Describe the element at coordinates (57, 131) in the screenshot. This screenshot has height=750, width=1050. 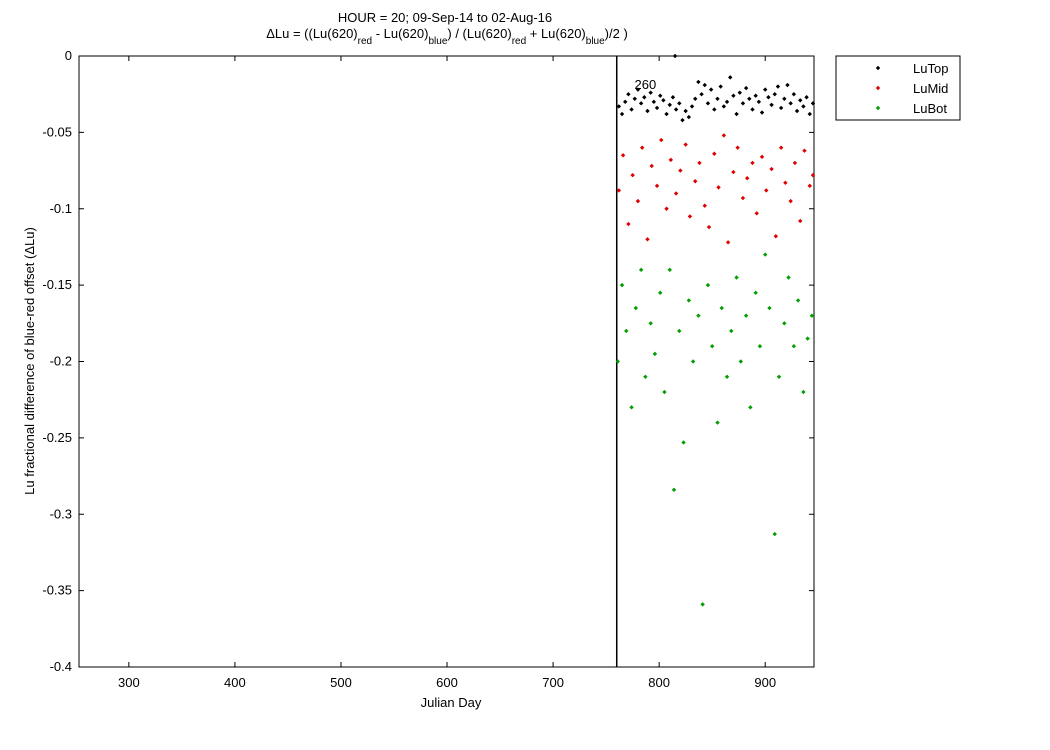
I see `y-tick-label: -0.05` at that location.